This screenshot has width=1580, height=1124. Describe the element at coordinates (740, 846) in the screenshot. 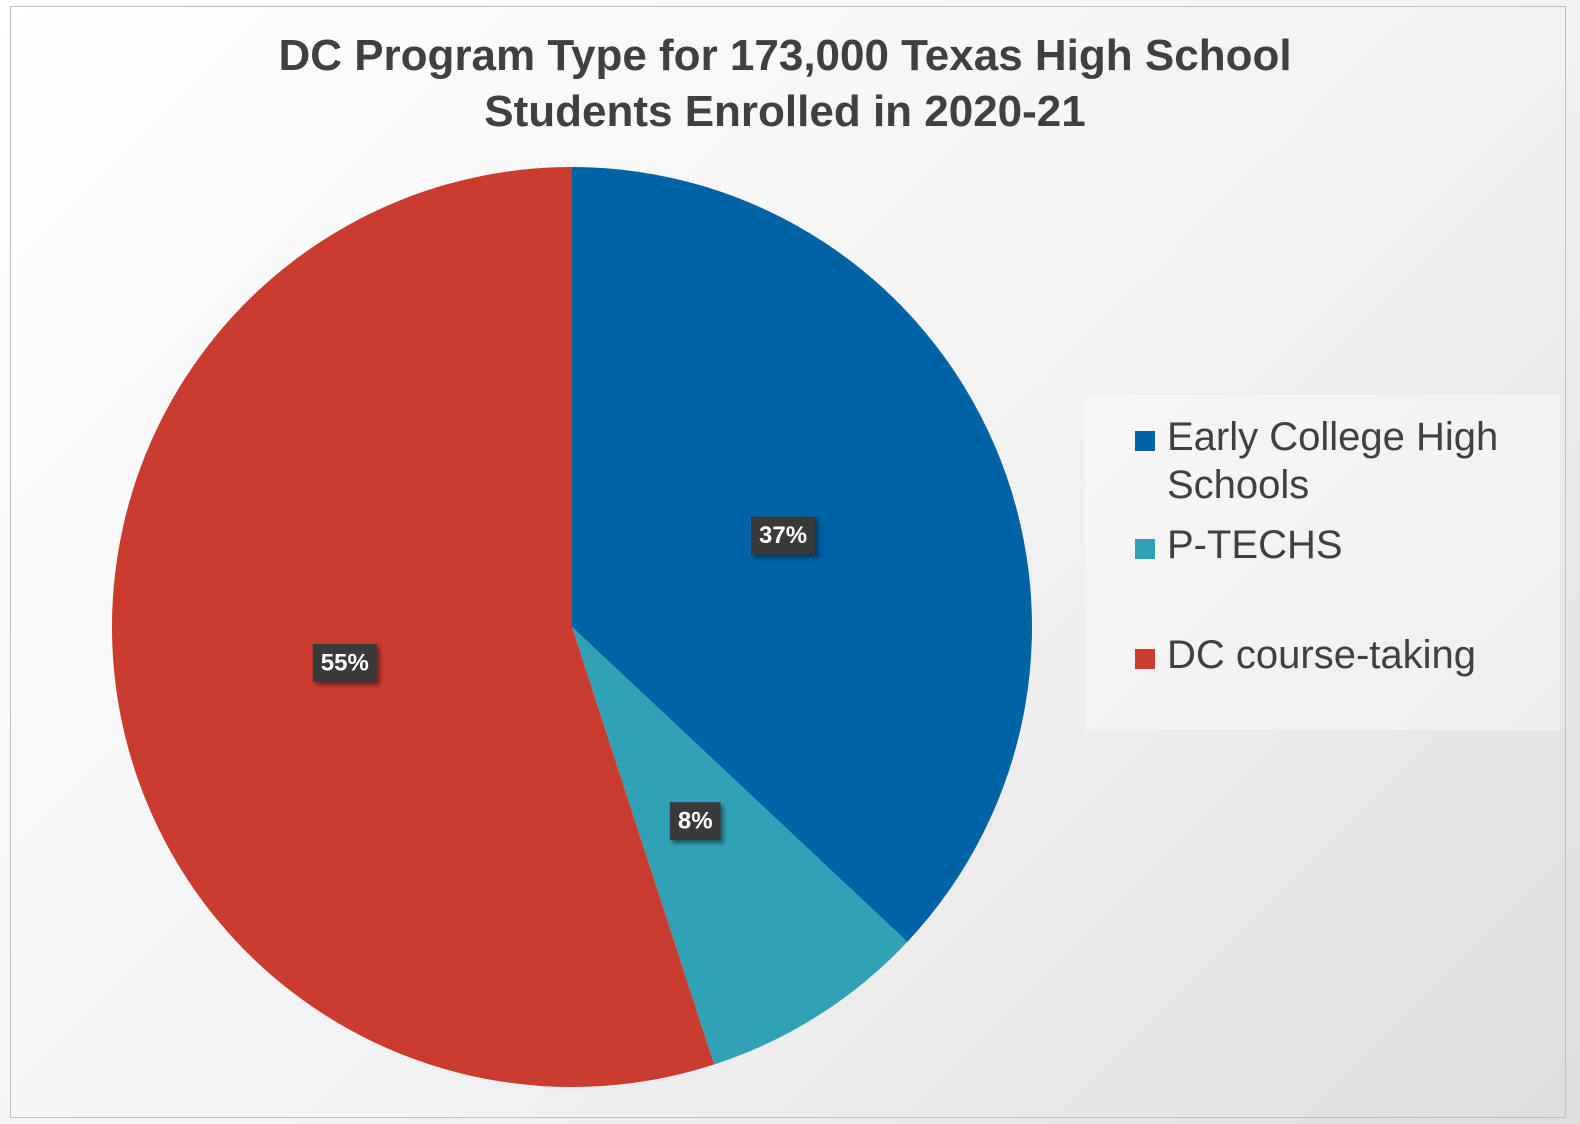

I see `pie-slice` at that location.